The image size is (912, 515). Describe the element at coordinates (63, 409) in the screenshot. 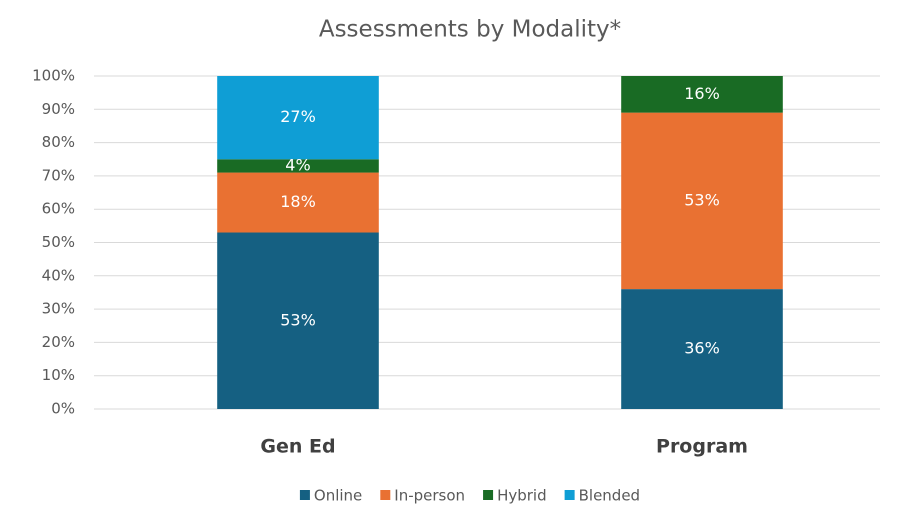

I see `y-tick-label: 0%` at that location.